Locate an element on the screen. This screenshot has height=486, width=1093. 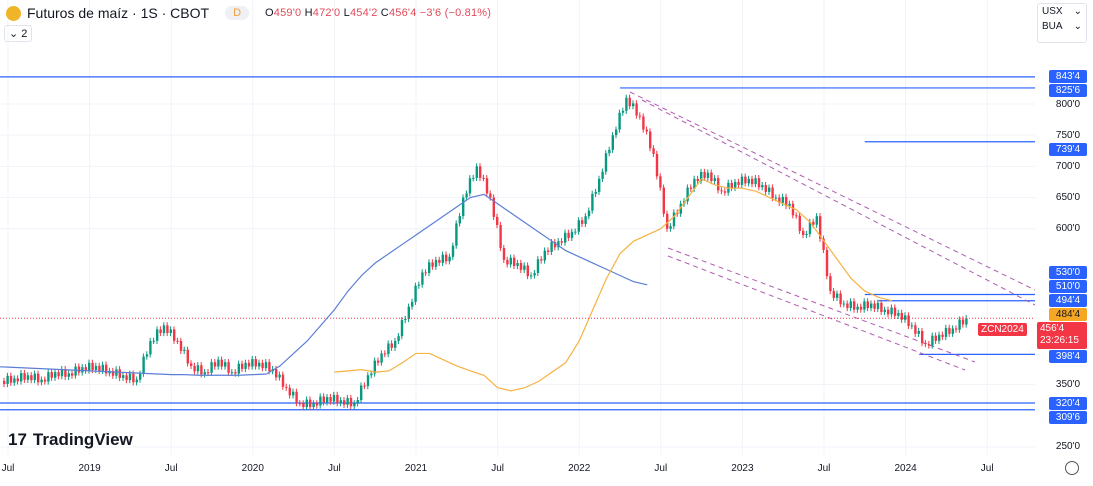
collapse-indicators-button: ⌄ 2 is located at coordinates (18, 33).